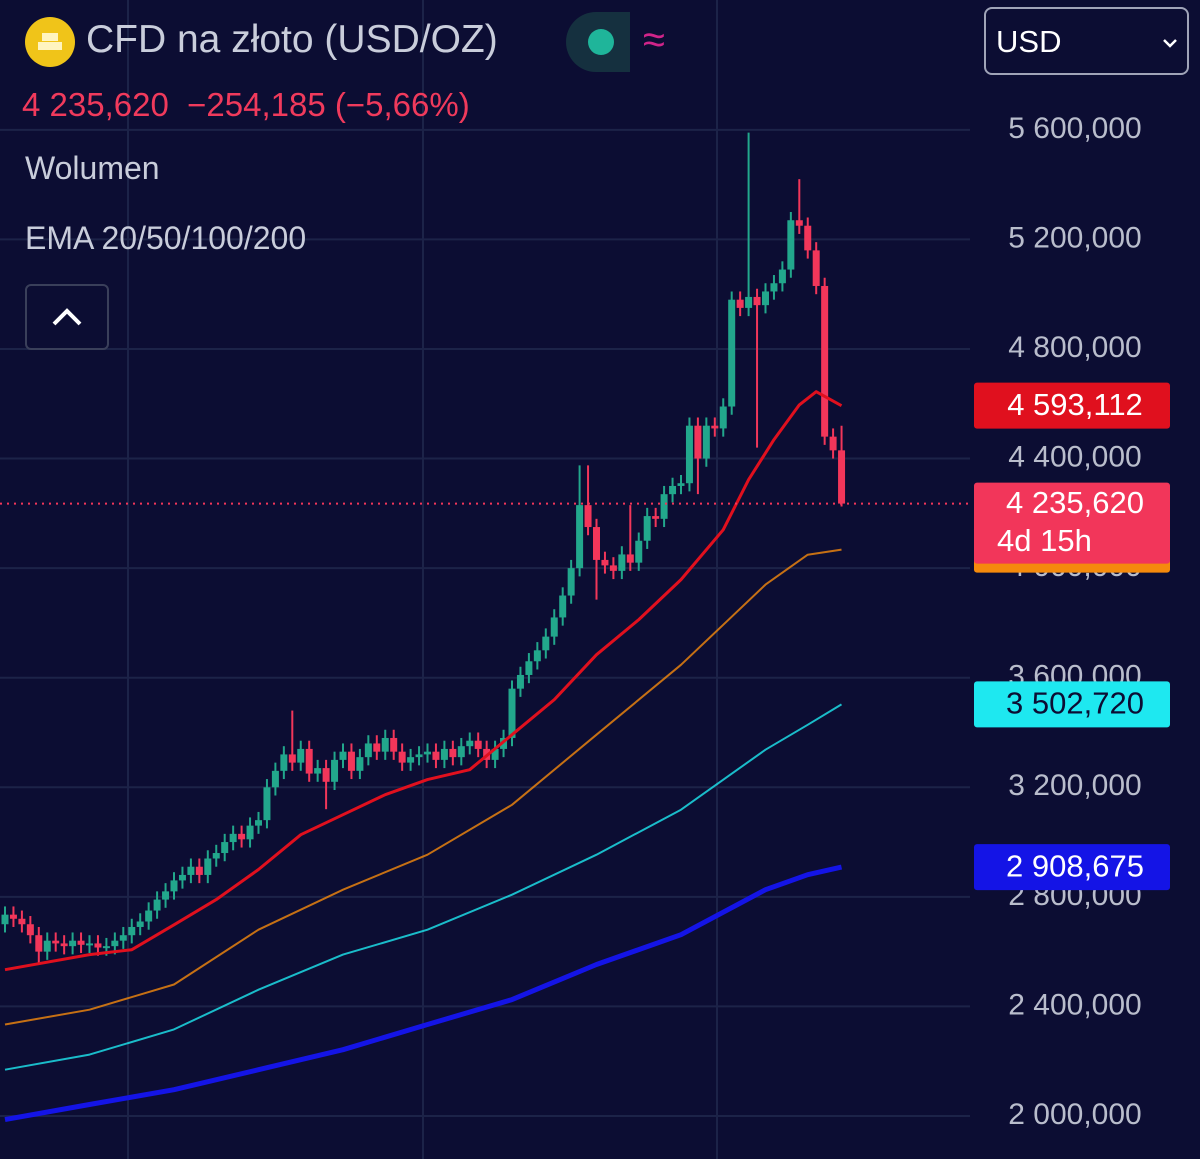 This screenshot has height=1159, width=1200. I want to click on y-tick-label: 4 400,000, so click(1074, 456).